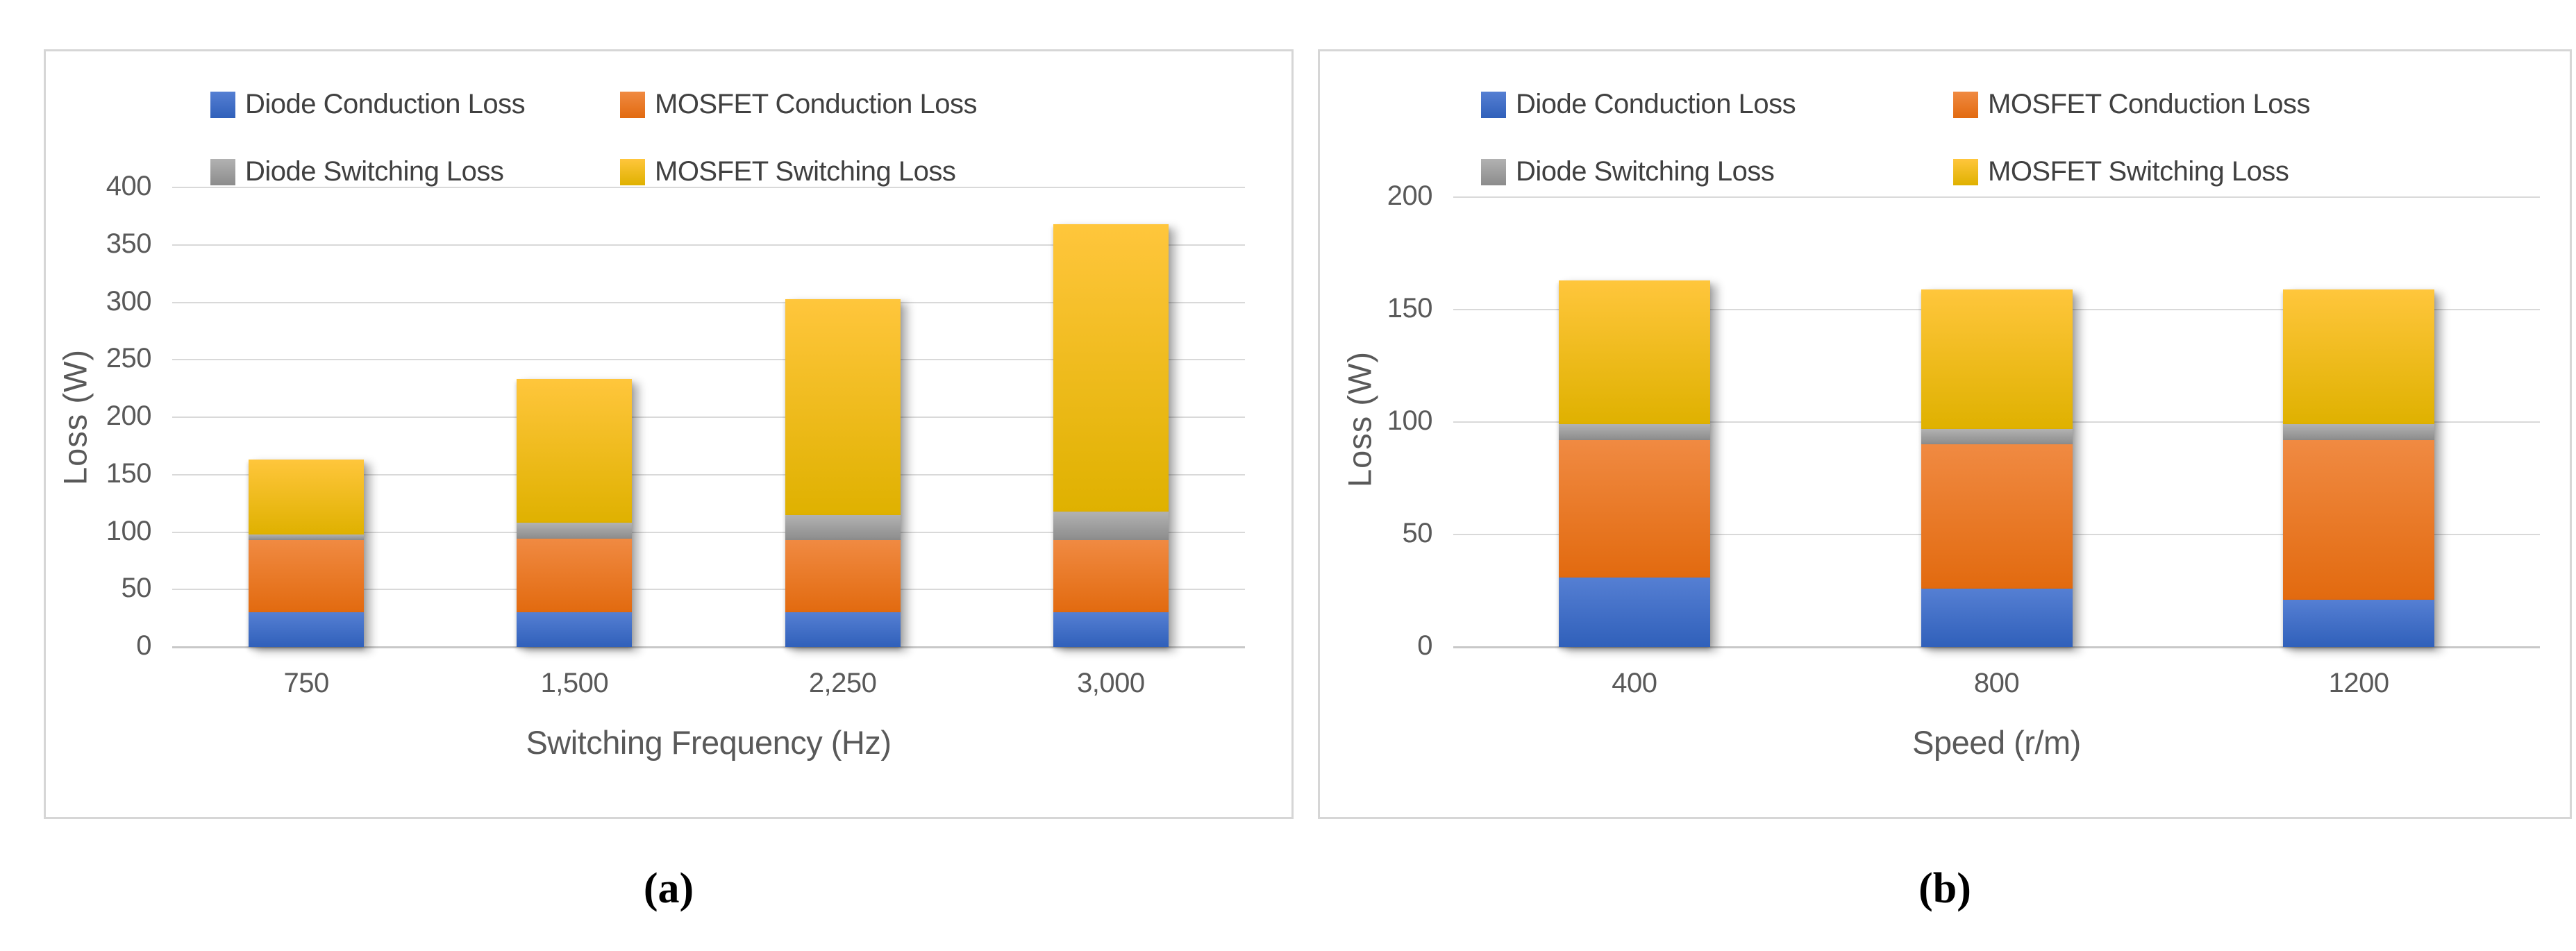 The width and height of the screenshot is (2576, 951). I want to click on caption-a: (a), so click(668, 888).